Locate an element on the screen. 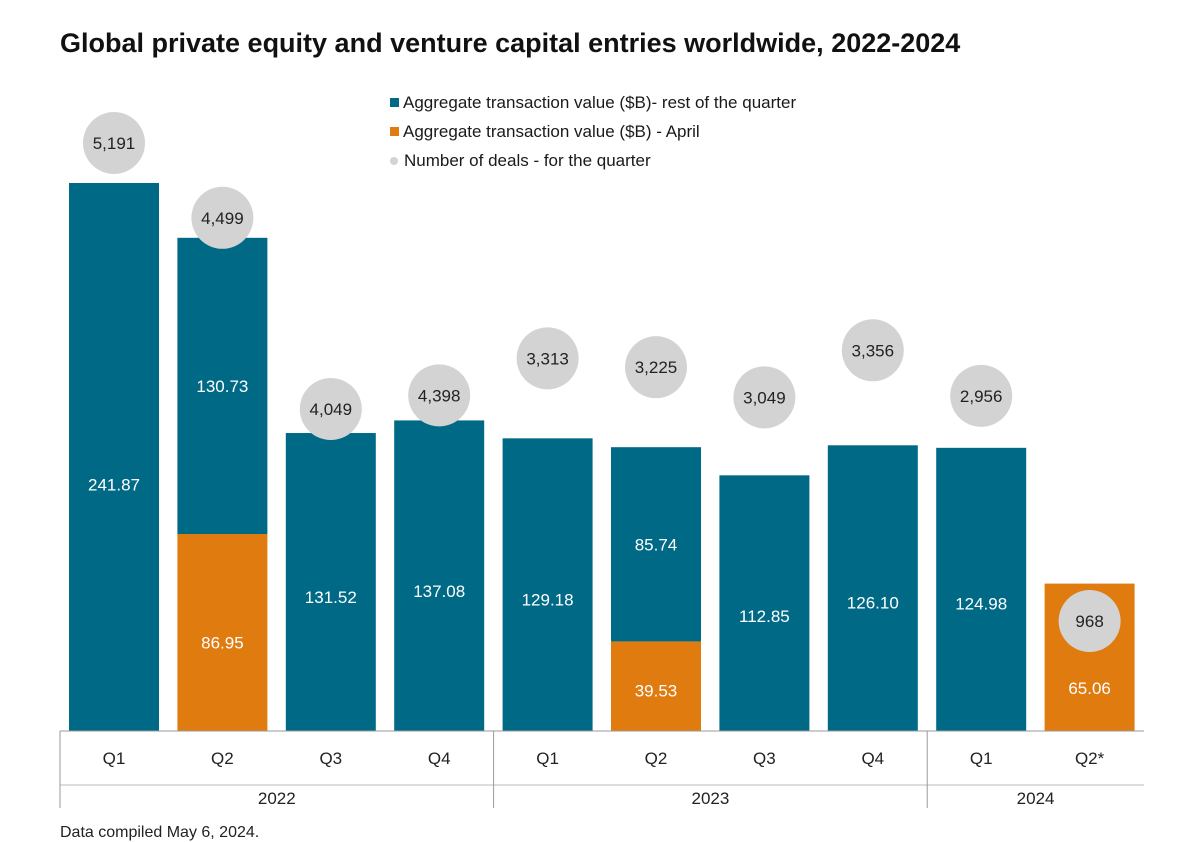  x-group-label: 2022 is located at coordinates (277, 798).